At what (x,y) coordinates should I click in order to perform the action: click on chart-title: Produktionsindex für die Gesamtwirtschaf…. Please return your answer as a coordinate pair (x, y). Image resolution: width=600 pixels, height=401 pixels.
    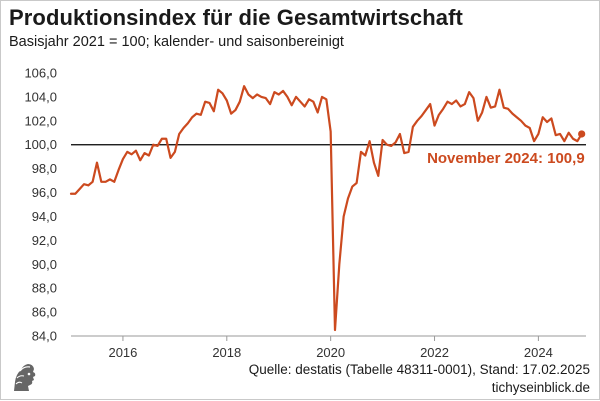
    Looking at the image, I should click on (236, 17).